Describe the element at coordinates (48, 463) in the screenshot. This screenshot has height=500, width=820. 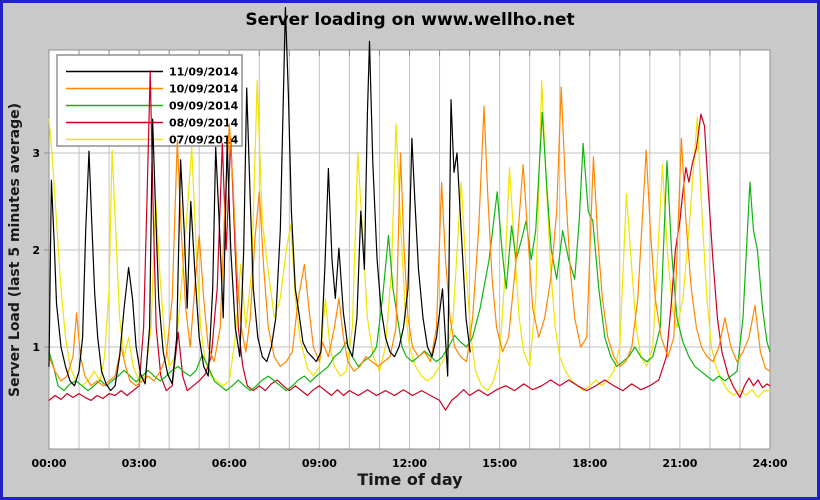
I see `x-tick-label: 00:00` at that location.